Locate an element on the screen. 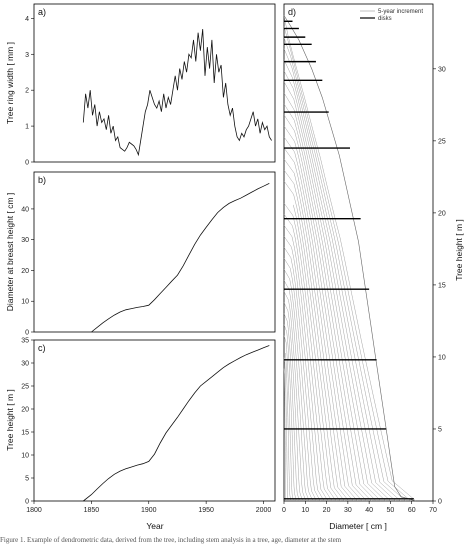 This screenshot has width=474, height=545. panel-b-ylabel: Diameter at breast height [ cm ] is located at coordinates (10, 252).